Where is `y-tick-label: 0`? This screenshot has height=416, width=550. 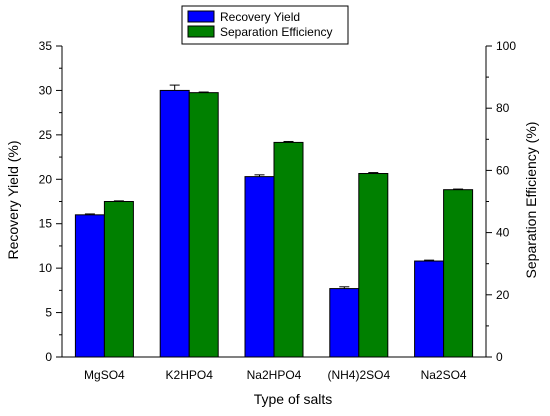
y-tick-label: 0 is located at coordinates (48, 357).